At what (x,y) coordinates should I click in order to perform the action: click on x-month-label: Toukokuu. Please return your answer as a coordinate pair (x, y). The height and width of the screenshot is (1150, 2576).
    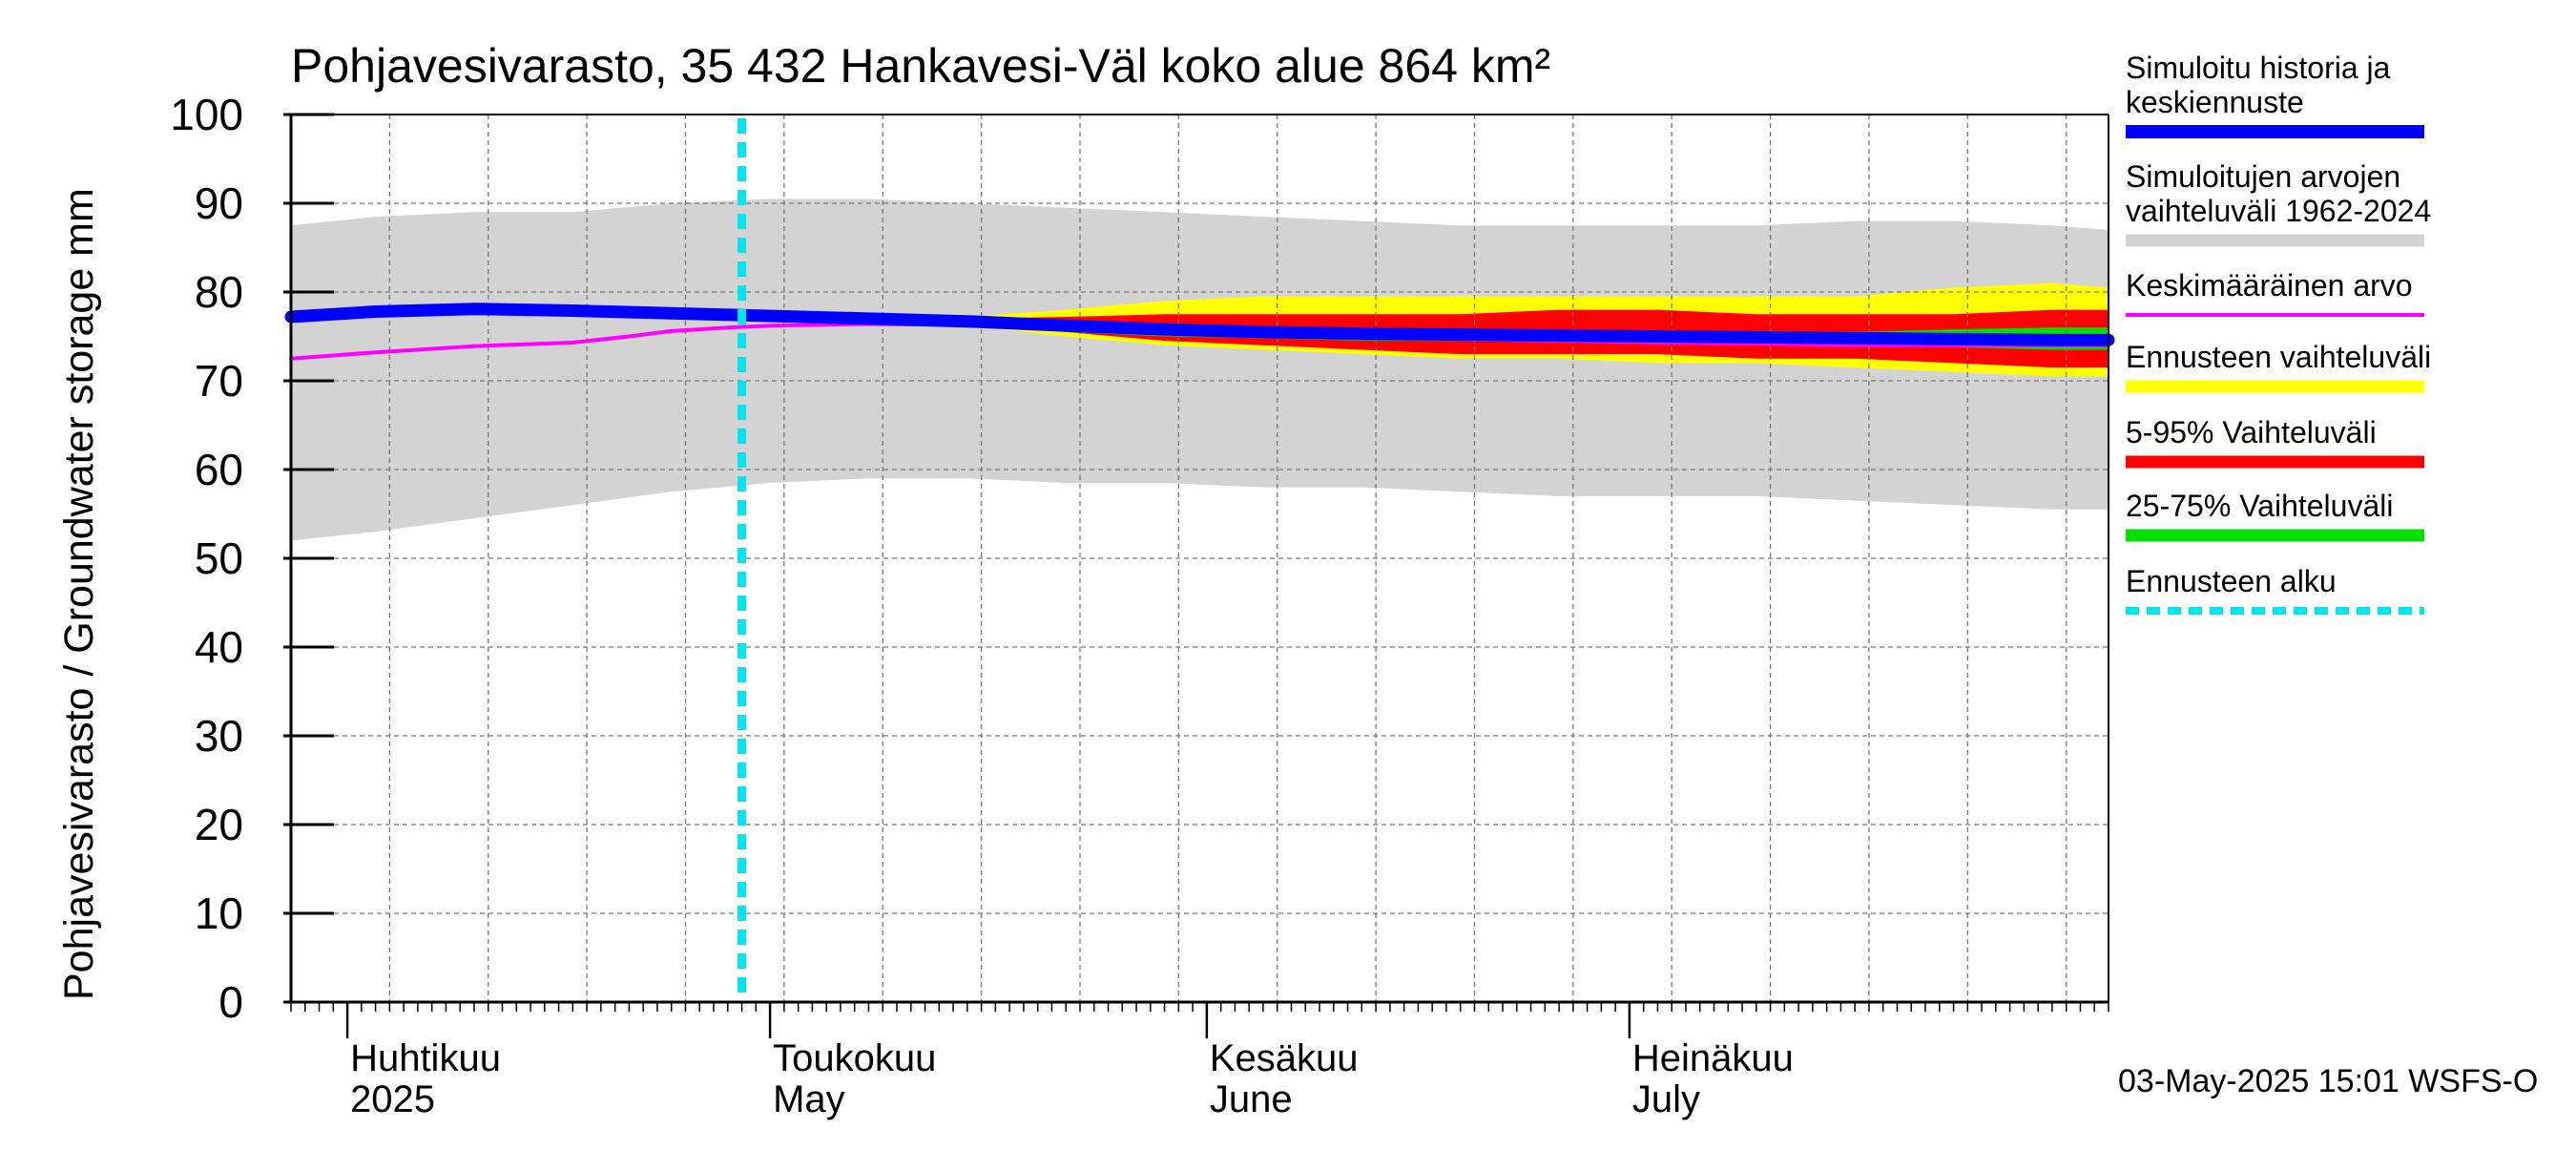
    Looking at the image, I should click on (854, 1058).